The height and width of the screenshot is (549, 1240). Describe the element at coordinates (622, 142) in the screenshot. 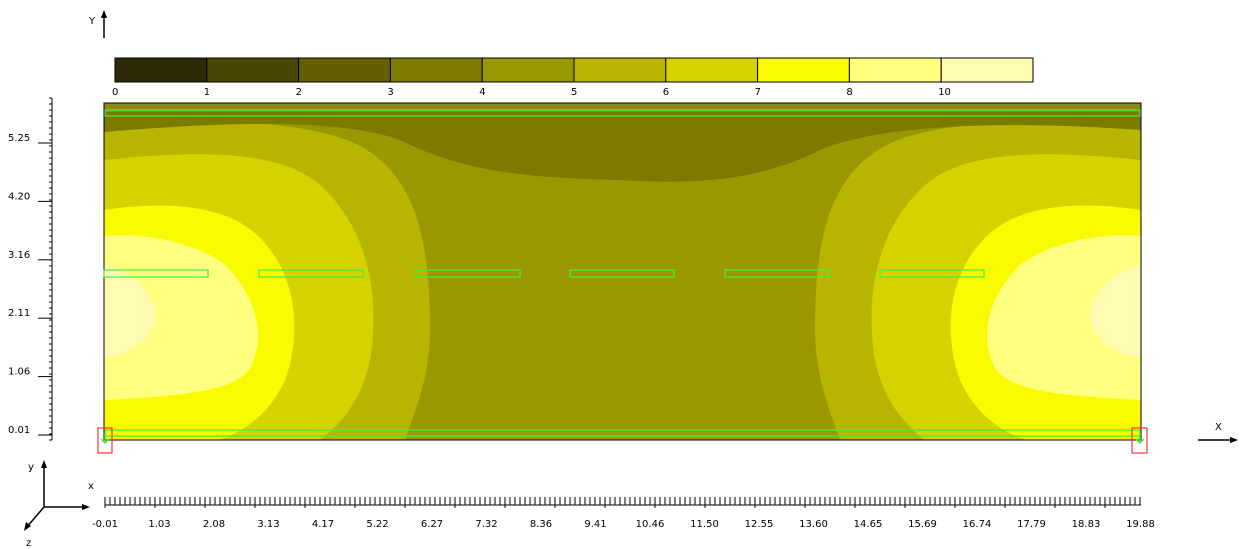

I see `top-band-dark` at that location.